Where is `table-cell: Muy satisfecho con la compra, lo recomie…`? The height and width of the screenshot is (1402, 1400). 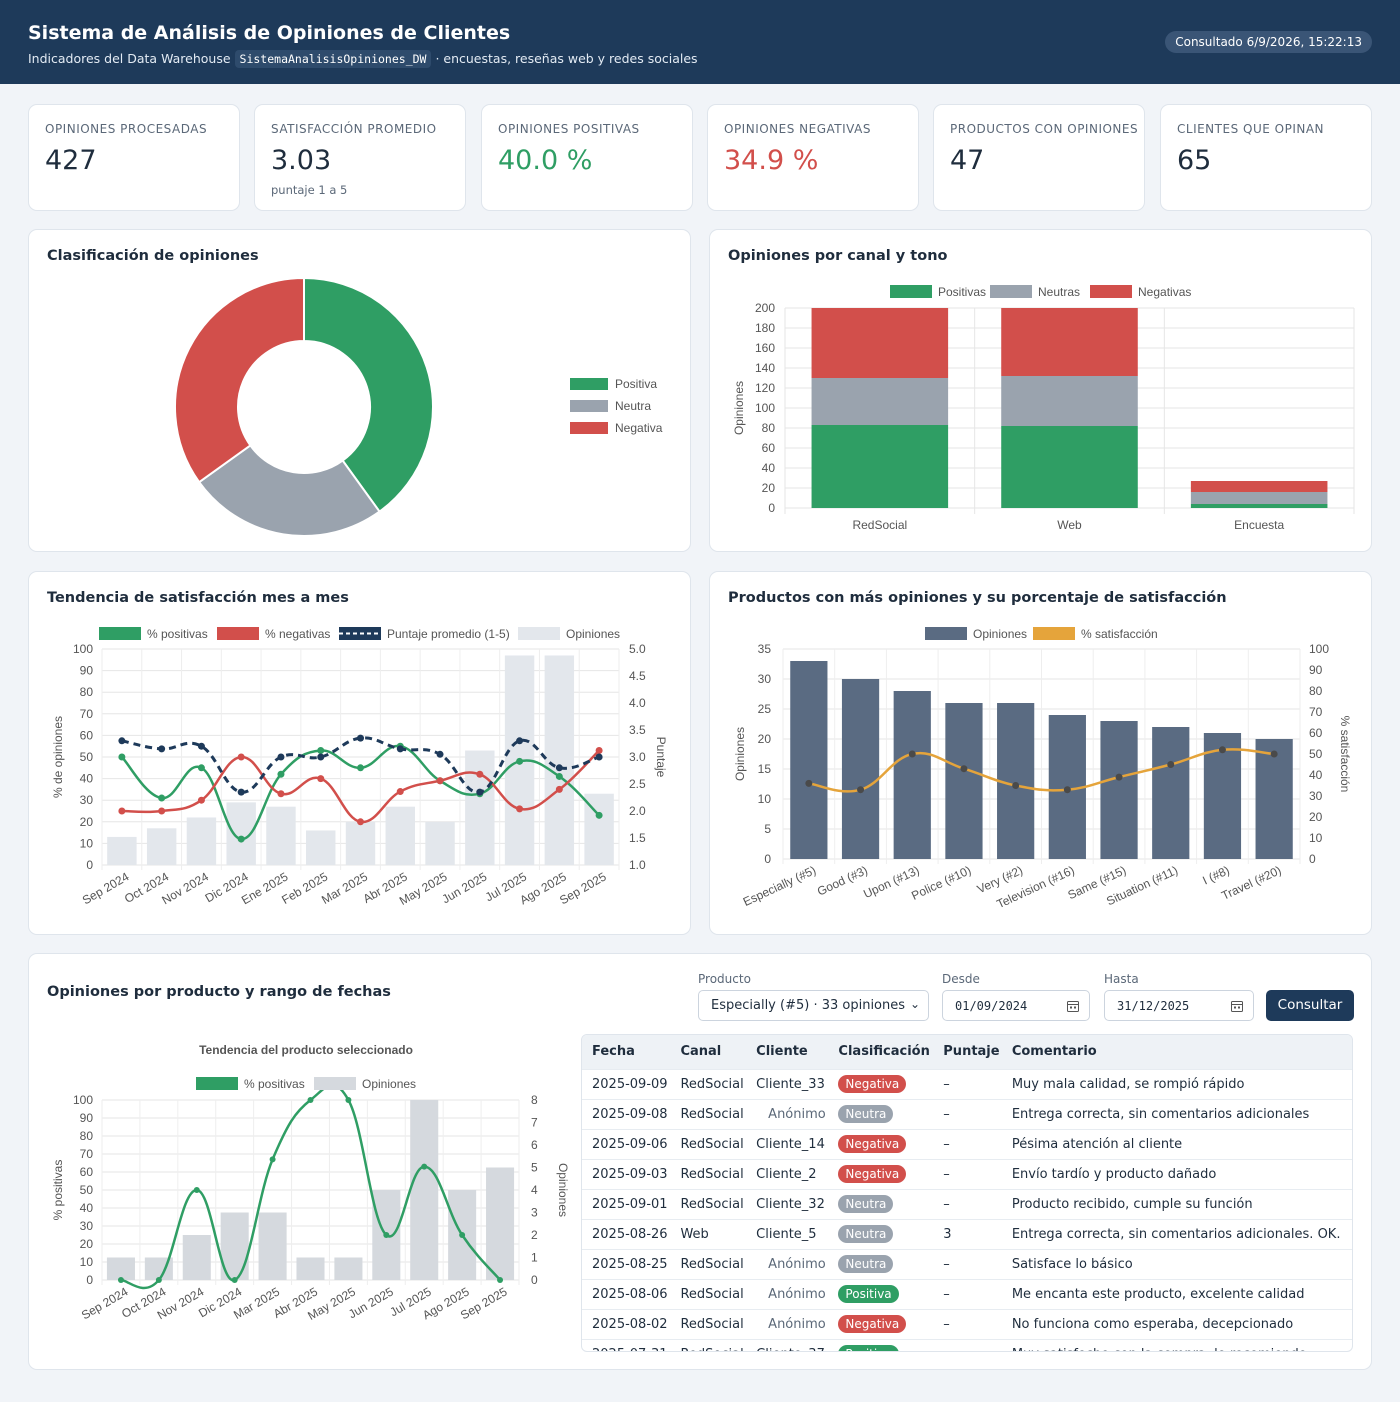 table-cell: Muy satisfecho con la compra, lo recomie… is located at coordinates (1176, 1344).